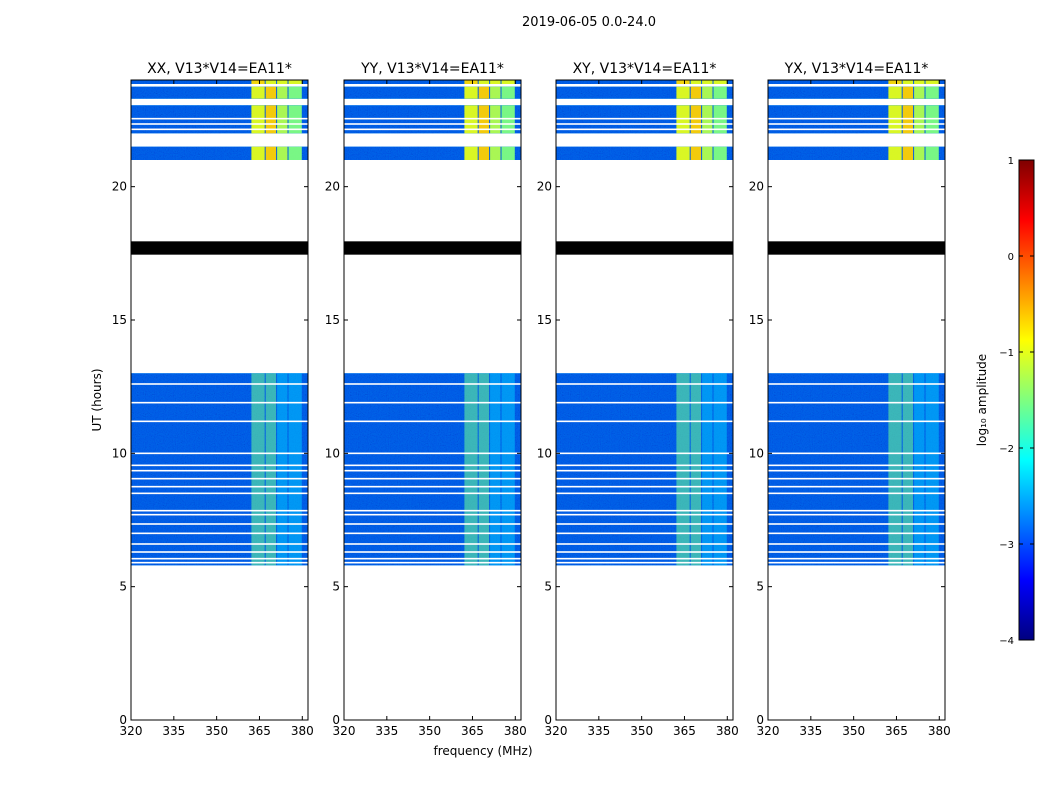 The image size is (1050, 800). Describe the element at coordinates (589, 22) in the screenshot. I see `figure-suptitle: 2019-06-05 0.0-24.0` at that location.